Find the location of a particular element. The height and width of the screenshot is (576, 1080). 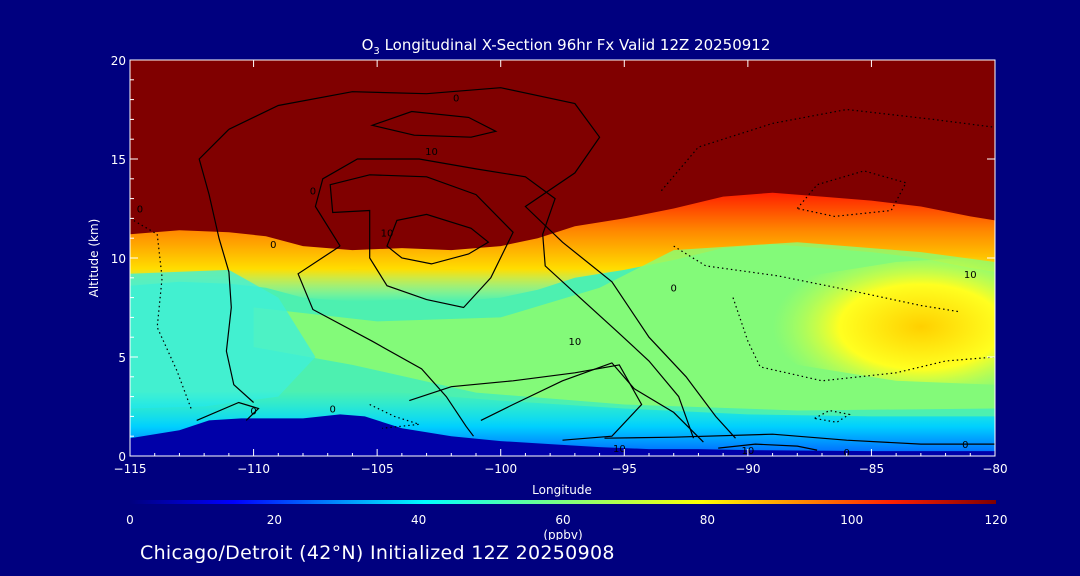

colorbar-tick-label: 60 is located at coordinates (562, 520).